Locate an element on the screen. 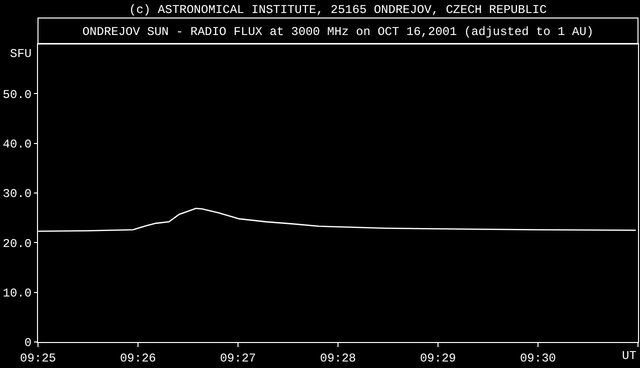 The image size is (640, 368). chart-title: ONDREJOV SUN - RADIO FLUX at 3000 MHz on OCT 16,2001 (adjusted to 1 AU) is located at coordinates (338, 32).